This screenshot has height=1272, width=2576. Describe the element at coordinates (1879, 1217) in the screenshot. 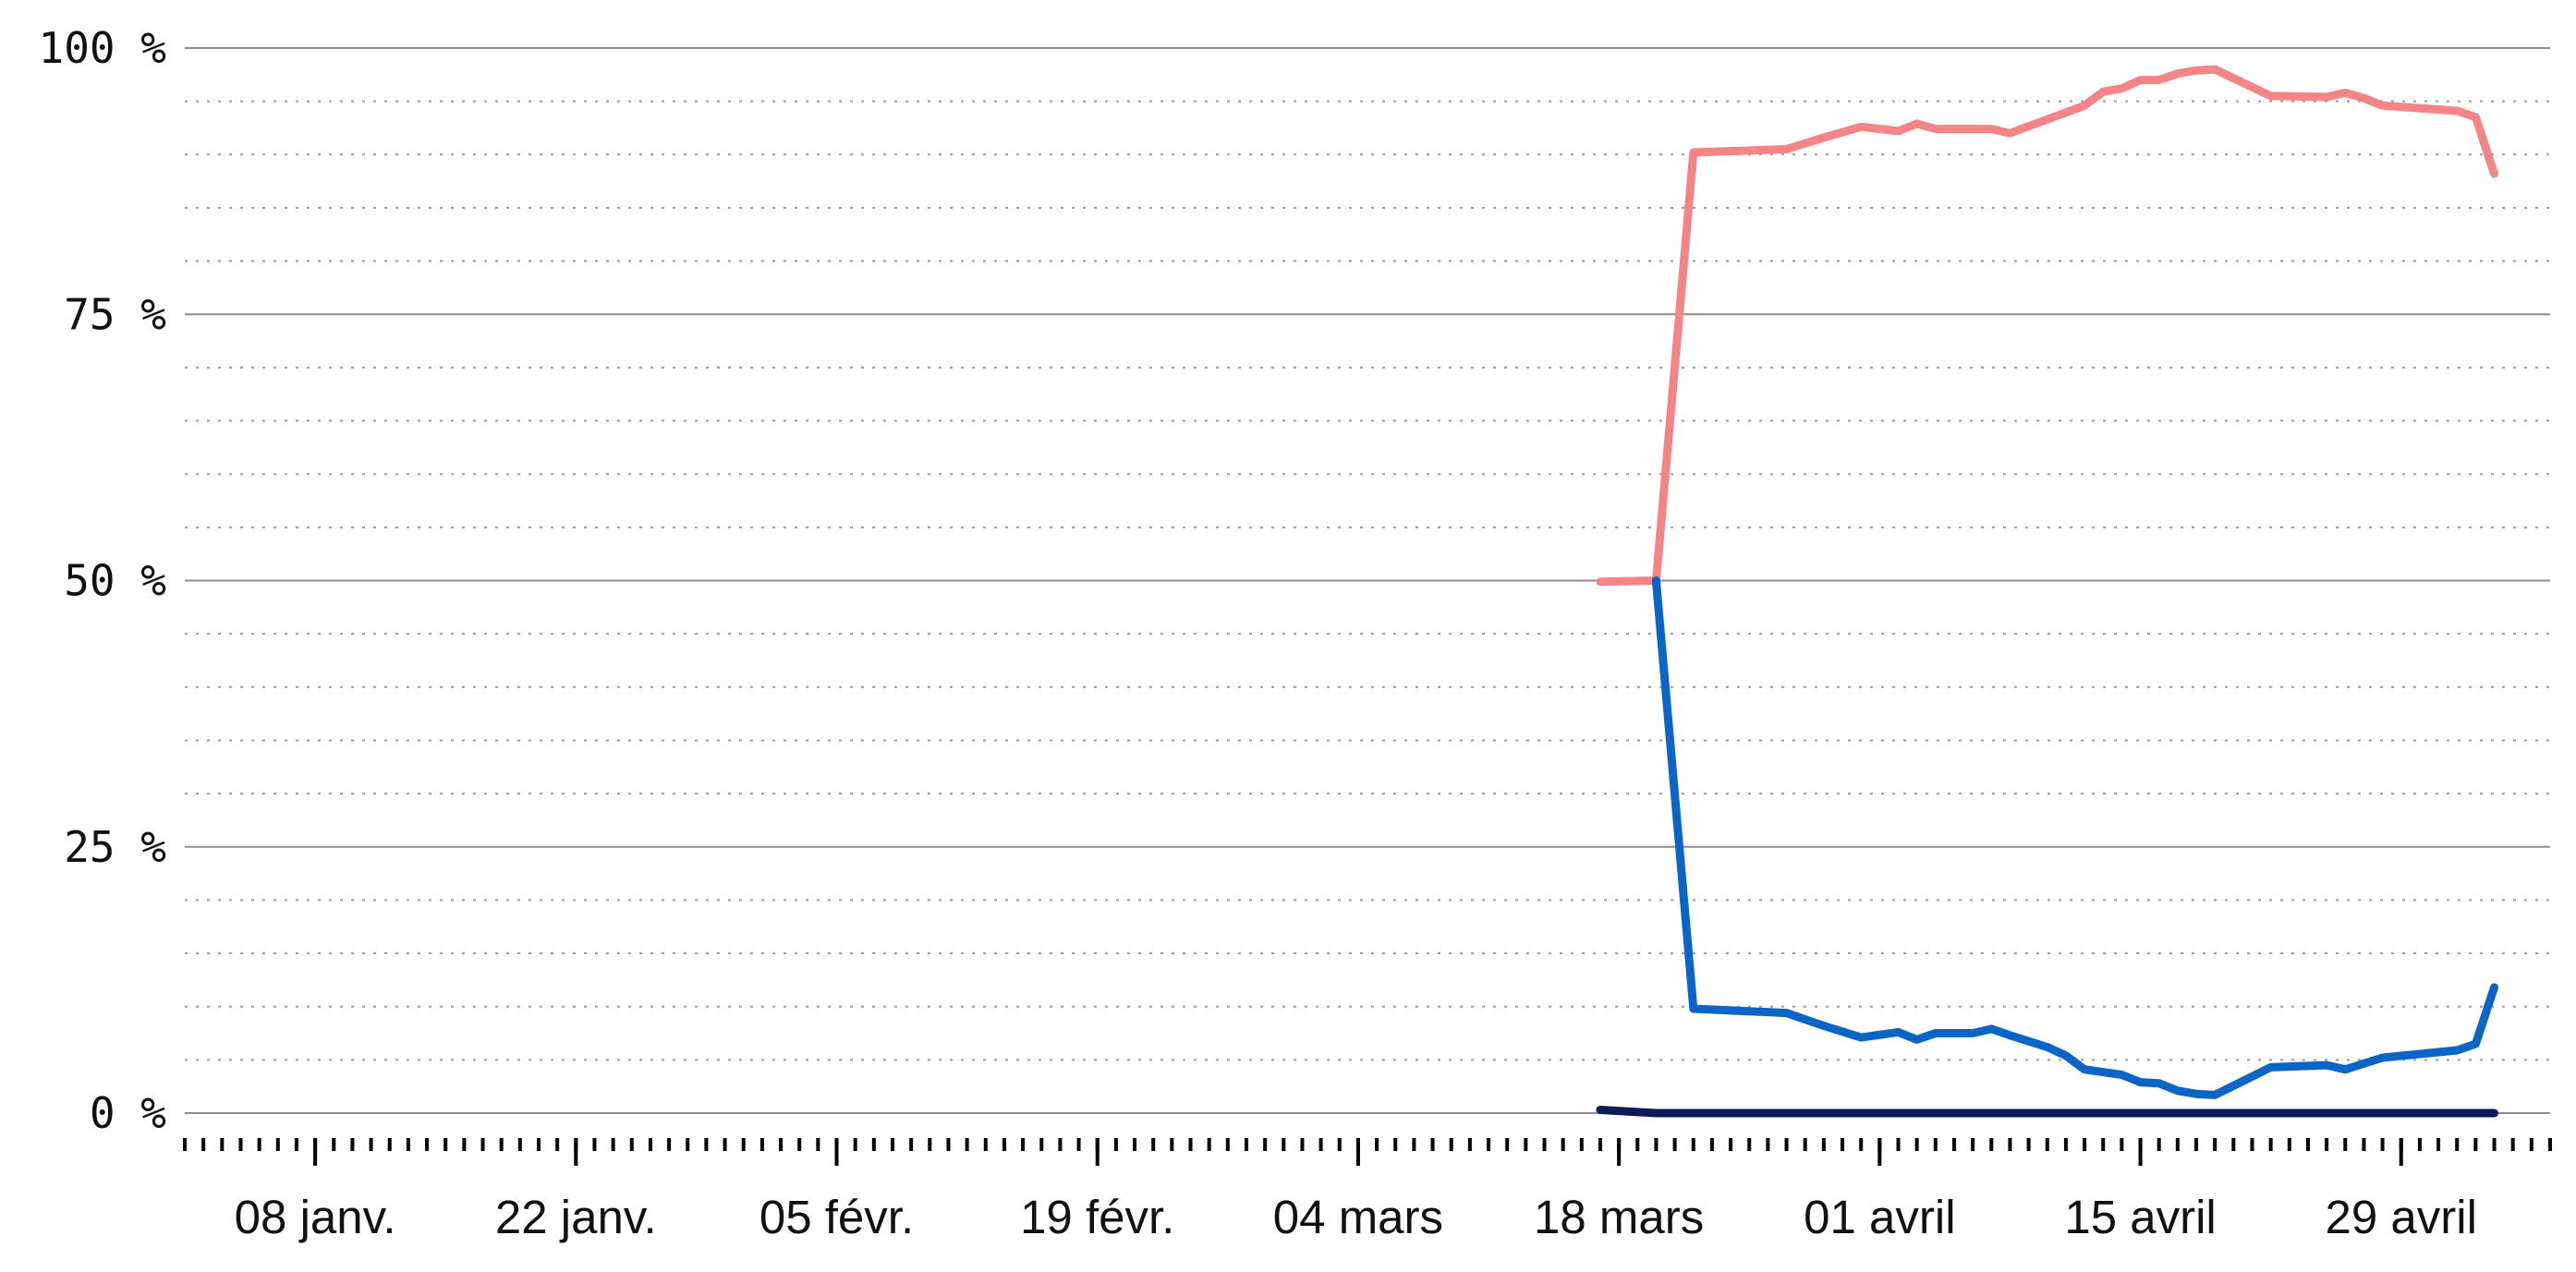

I see `x-tick-label: 01 avril` at that location.